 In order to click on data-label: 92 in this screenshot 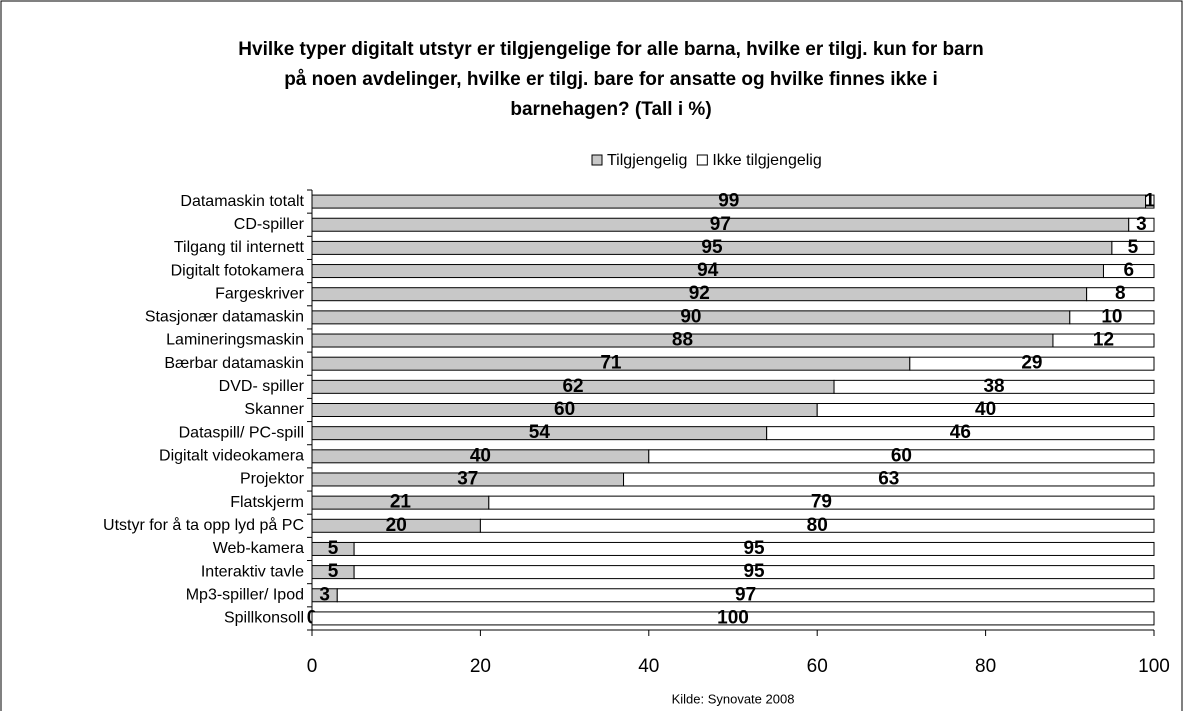, I will do `click(699, 293)`.